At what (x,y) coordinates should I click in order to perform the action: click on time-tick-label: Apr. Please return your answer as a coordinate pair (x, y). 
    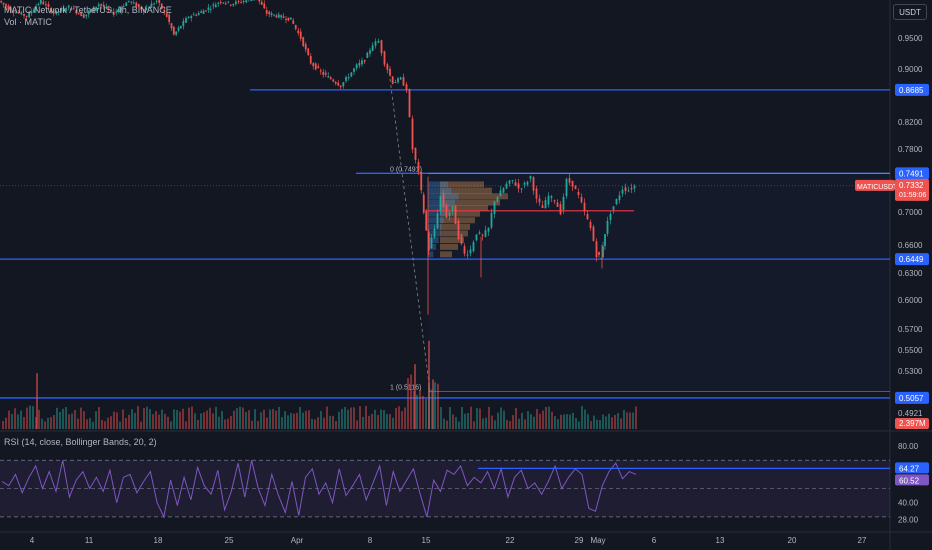
    Looking at the image, I should click on (297, 540).